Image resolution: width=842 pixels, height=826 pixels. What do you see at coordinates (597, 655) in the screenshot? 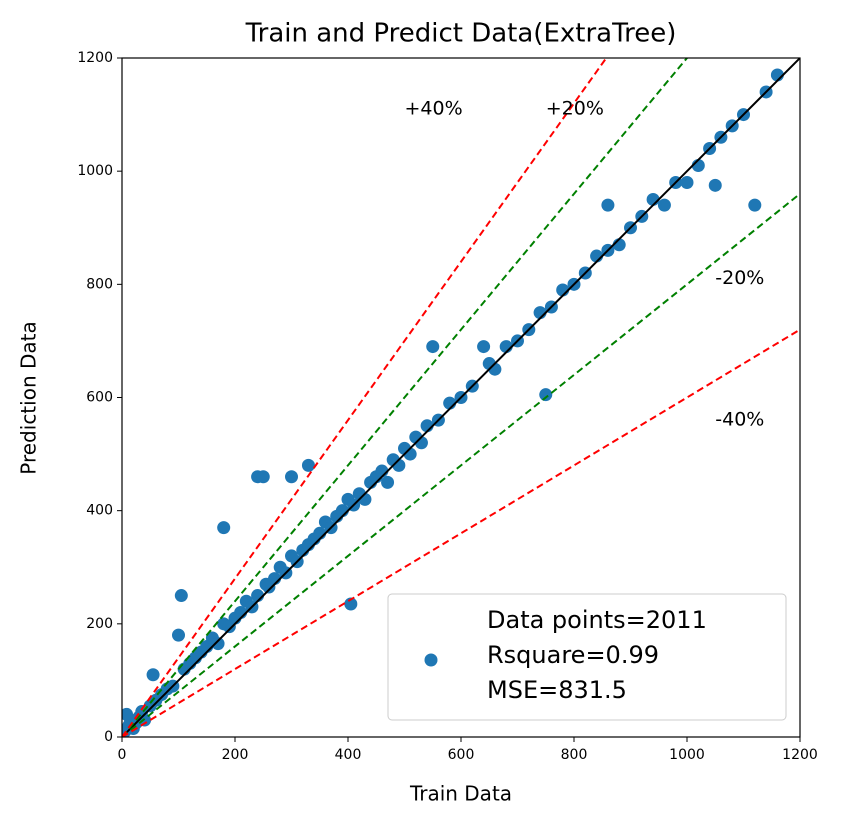
I see `legend-label: Data points=2011 Rsquare=0.99 MSE=831.5` at bounding box center [597, 655].